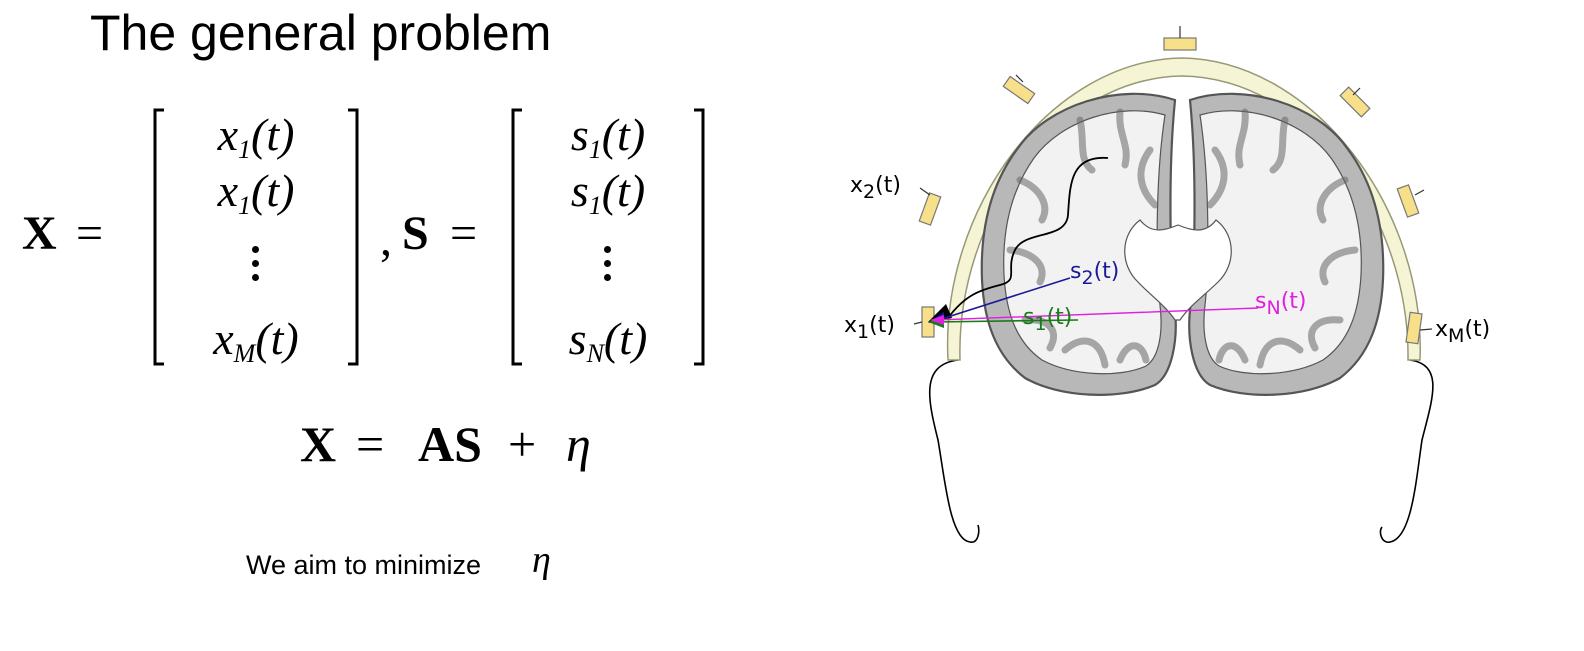 The width and height of the screenshot is (1584, 651). What do you see at coordinates (256, 340) in the screenshot?
I see `x-vector-entry-last: xM(t)` at bounding box center [256, 340].